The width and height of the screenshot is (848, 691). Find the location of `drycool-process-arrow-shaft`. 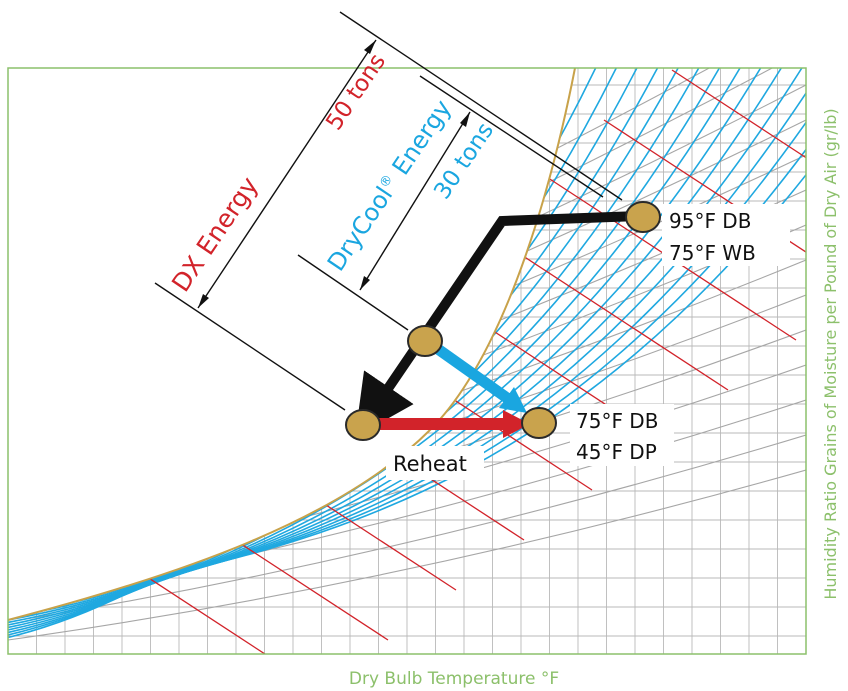

drycool-process-arrow-shaft is located at coordinates (467, 370).